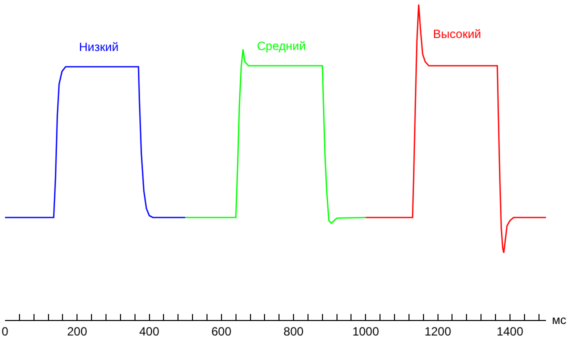 Image resolution: width=569 pixels, height=347 pixels. I want to click on x-tick-label: 600, so click(221, 331).